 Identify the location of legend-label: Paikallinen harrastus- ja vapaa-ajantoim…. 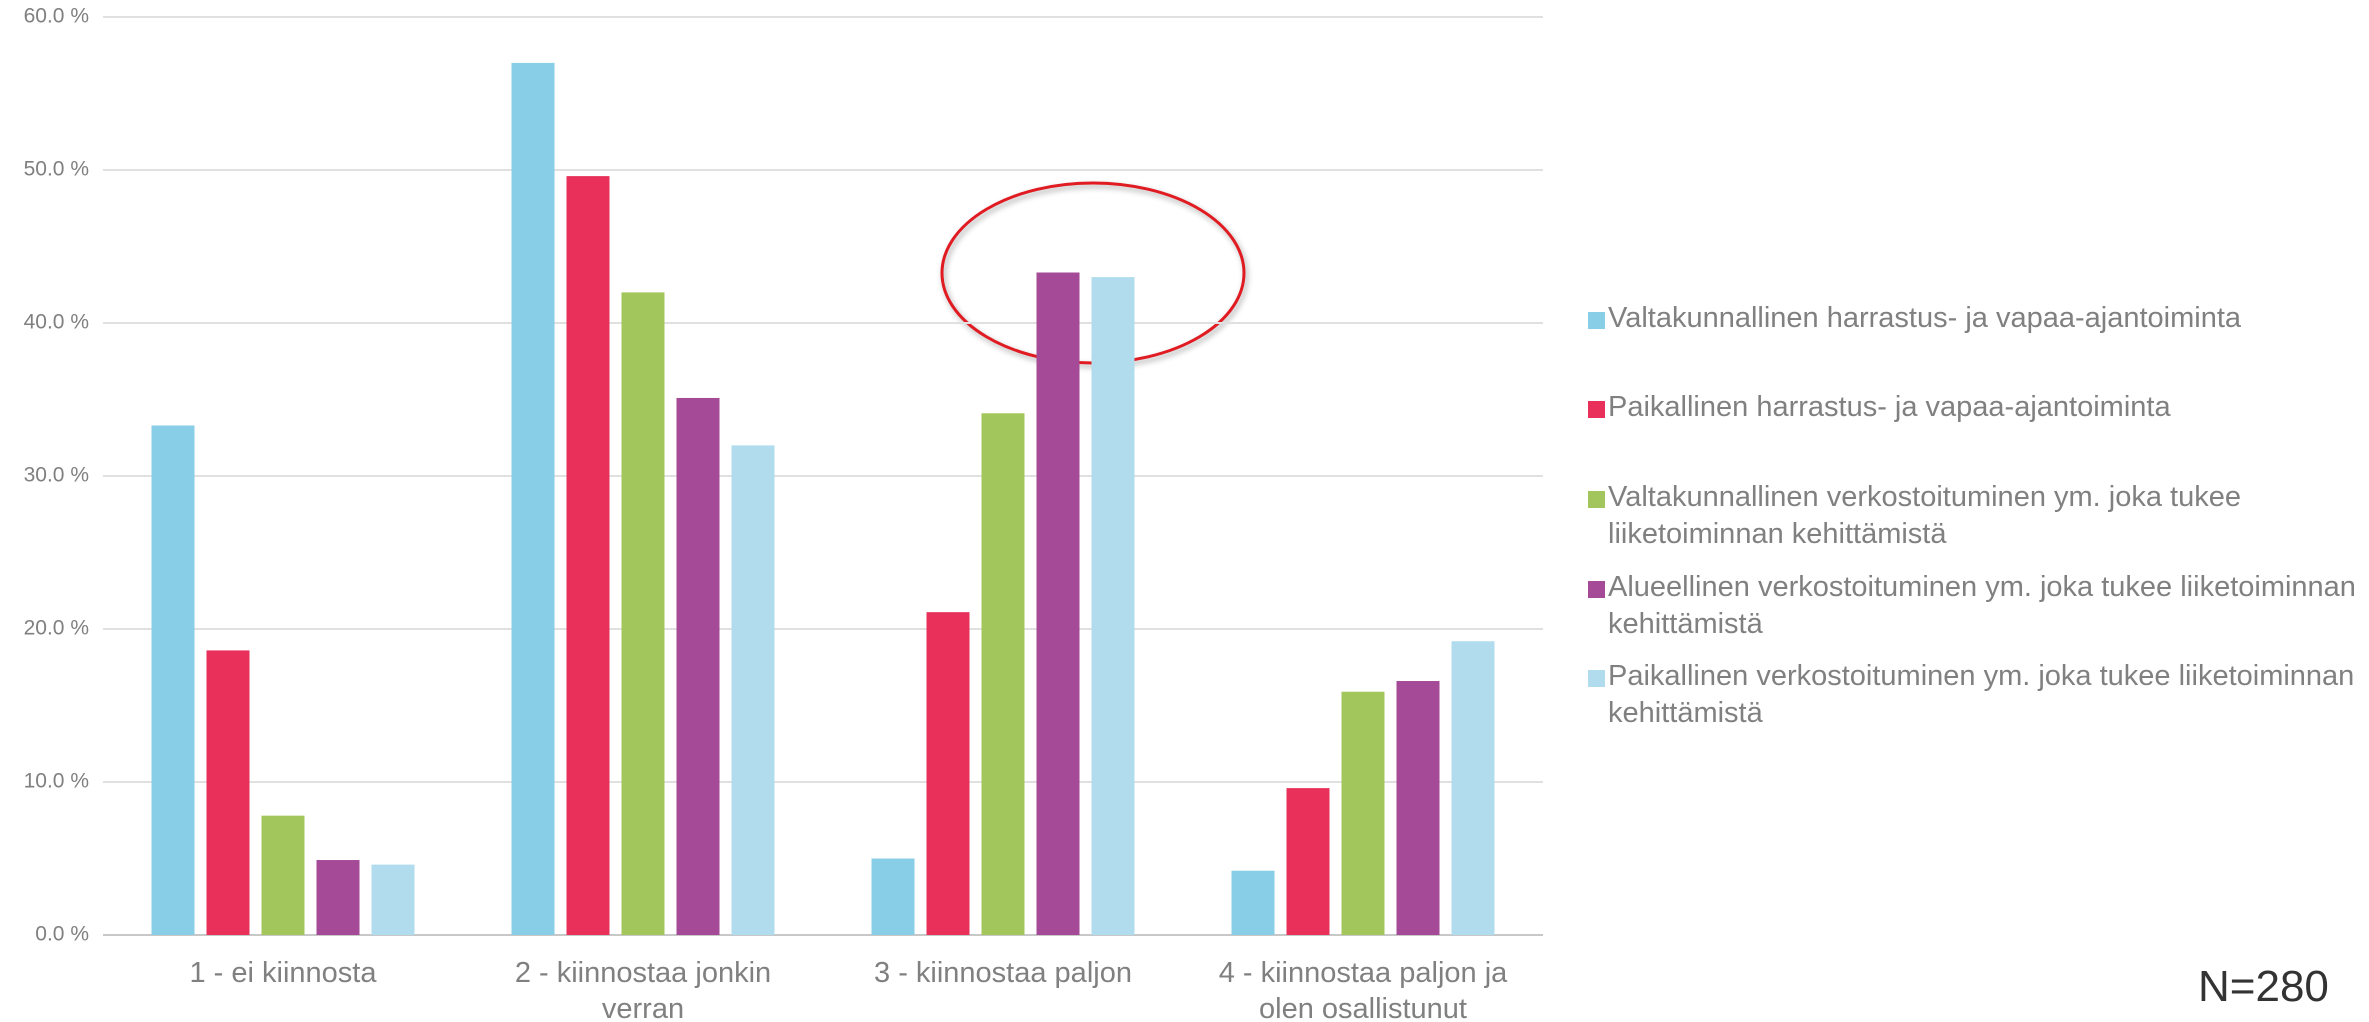
(1889, 407).